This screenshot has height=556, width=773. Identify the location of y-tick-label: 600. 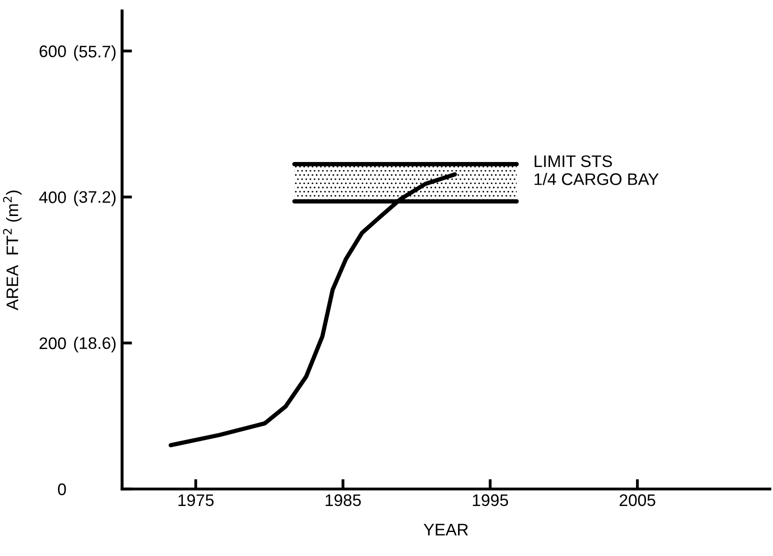
(53, 51).